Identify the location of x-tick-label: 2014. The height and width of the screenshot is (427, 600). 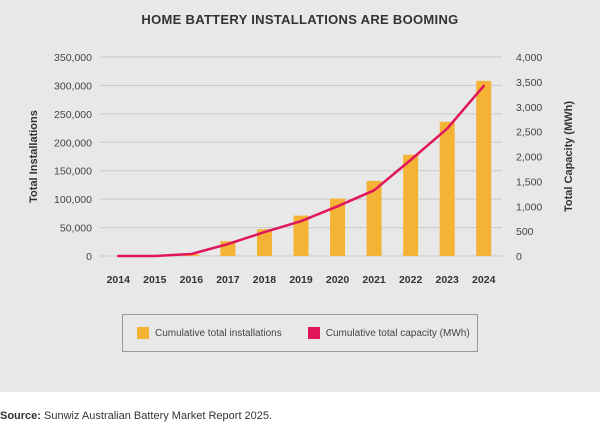
(119, 280).